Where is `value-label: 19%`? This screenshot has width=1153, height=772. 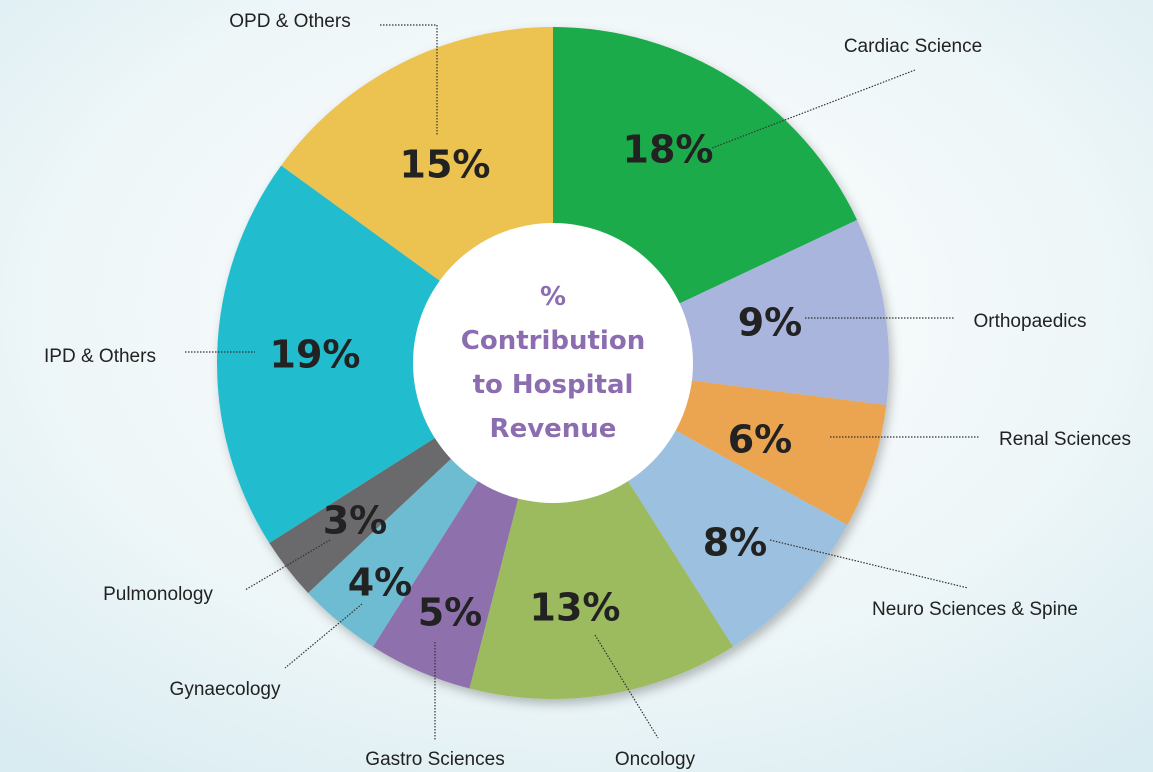
value-label: 19% is located at coordinates (315, 355).